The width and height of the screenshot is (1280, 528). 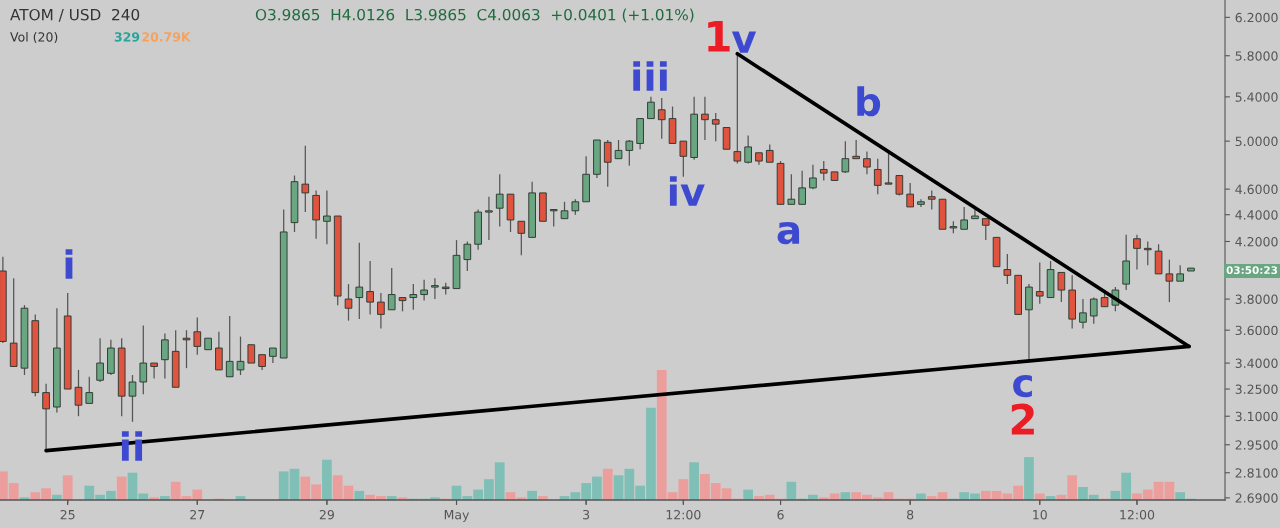 What do you see at coordinates (166, 37) in the screenshot?
I see `annotation: 20.79K` at bounding box center [166, 37].